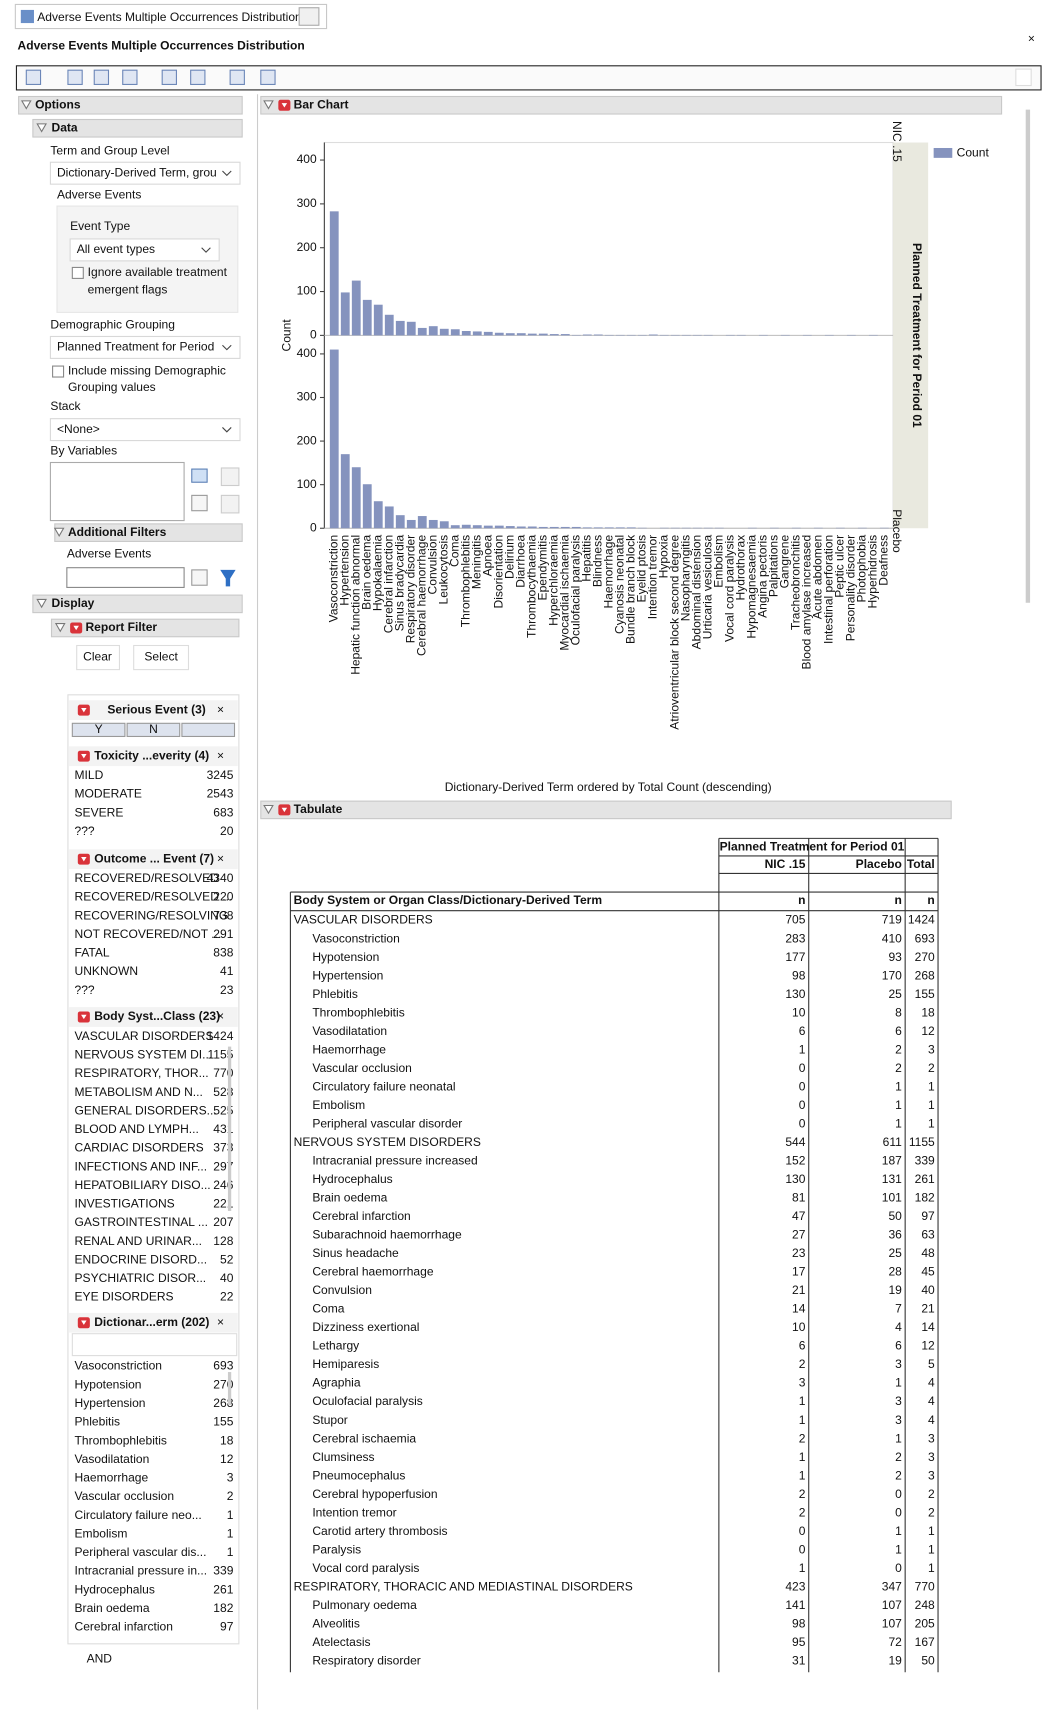  I want to click on filter-item-label: UNKNOWN, so click(107, 971).